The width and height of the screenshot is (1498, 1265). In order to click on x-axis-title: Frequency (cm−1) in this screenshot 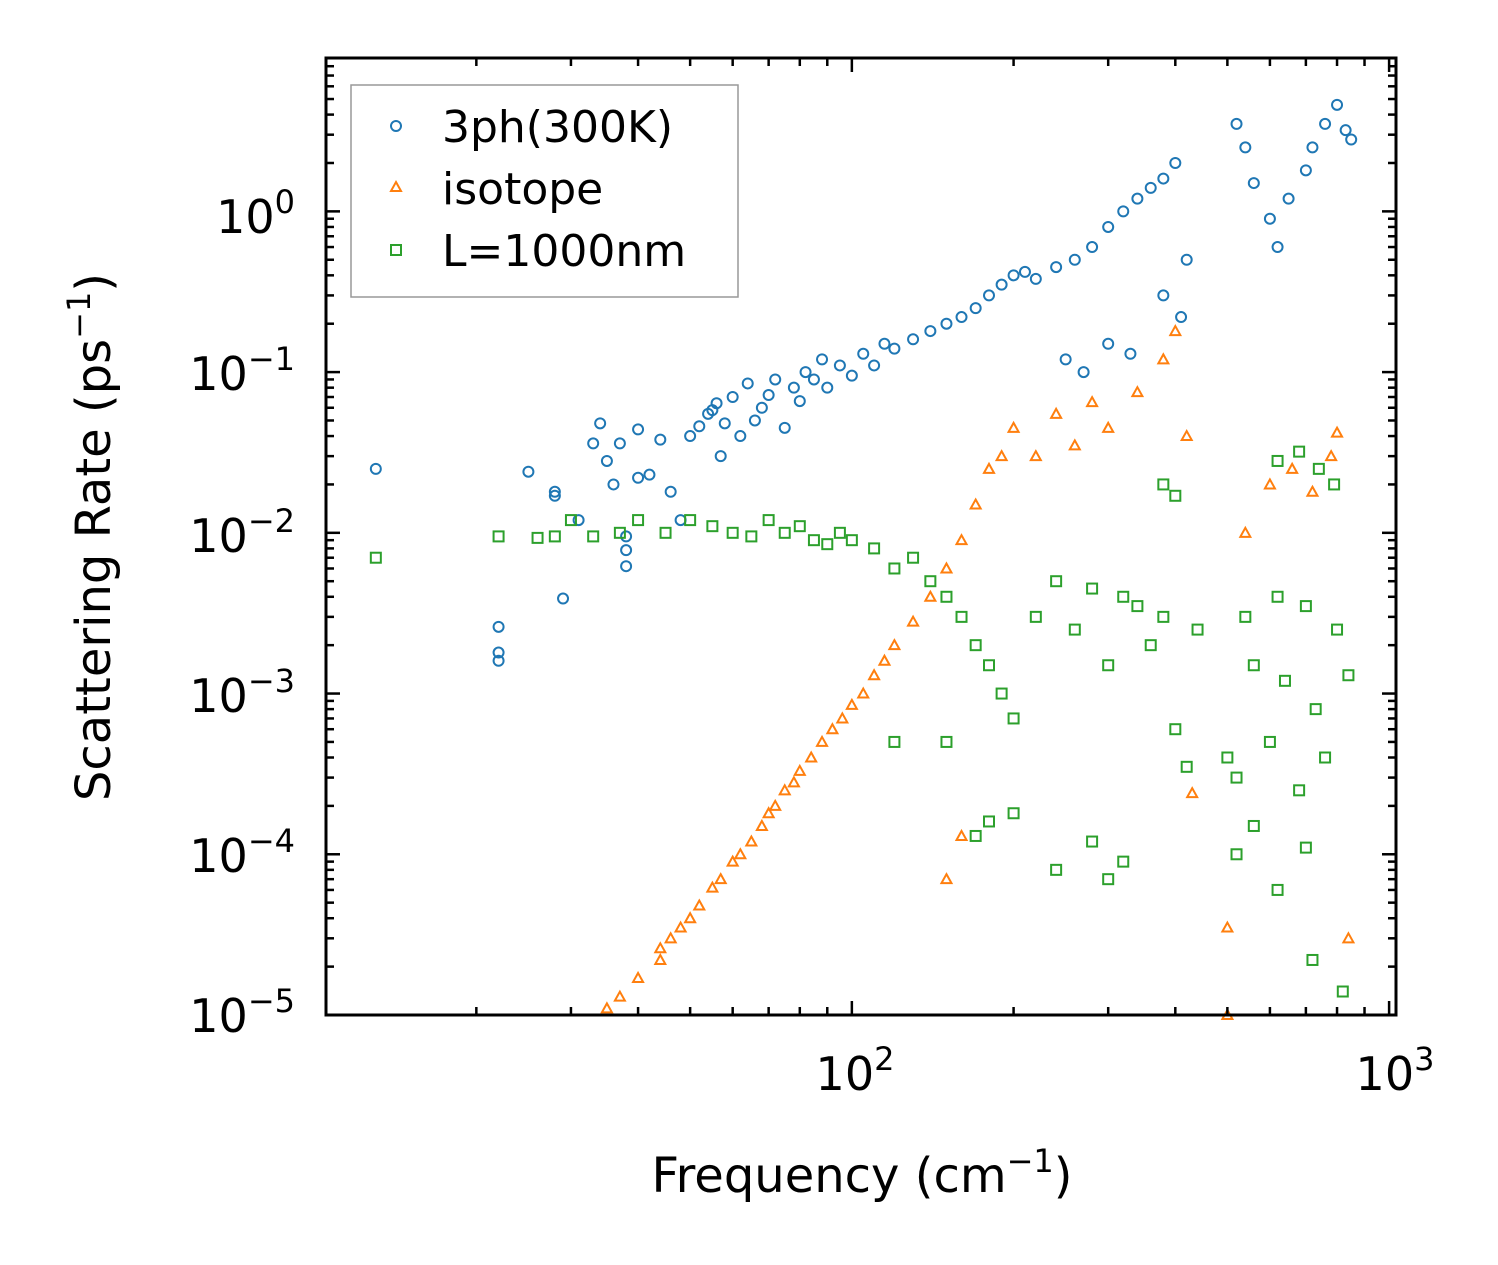, I will do `click(861, 1173)`.